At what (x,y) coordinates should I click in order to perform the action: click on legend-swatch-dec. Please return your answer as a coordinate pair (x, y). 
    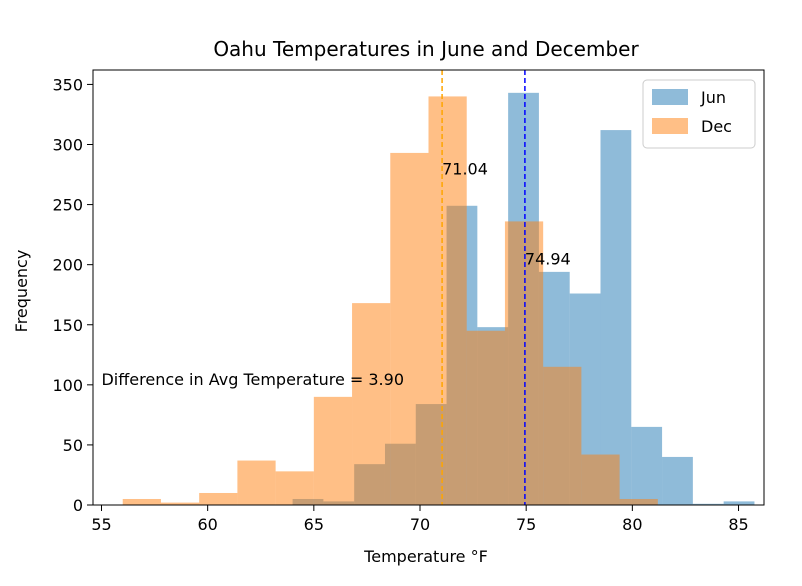
    Looking at the image, I should click on (670, 126).